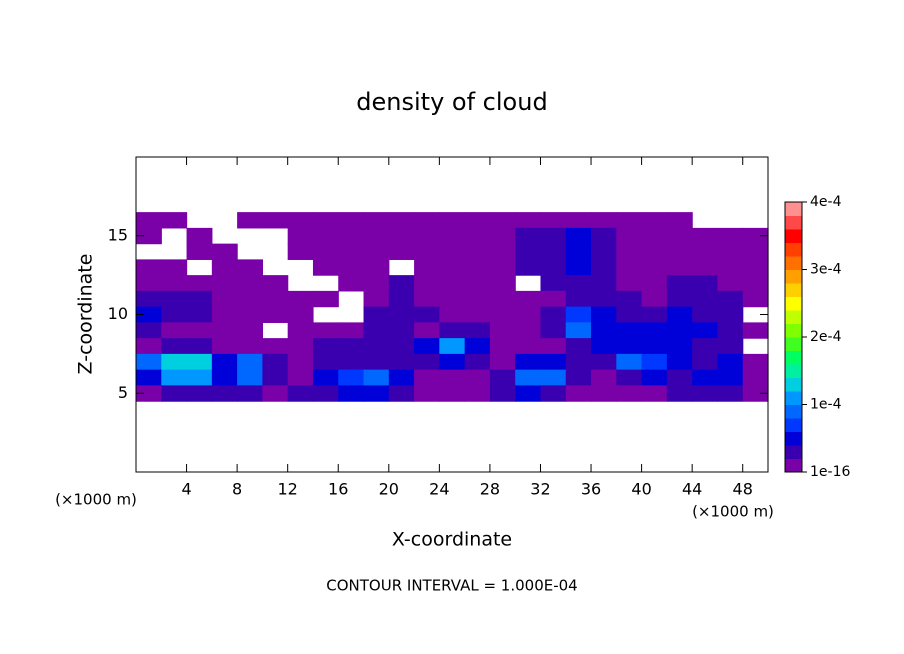 This screenshot has height=654, width=904. Describe the element at coordinates (389, 489) in the screenshot. I see `x-tick-label: 20` at that location.